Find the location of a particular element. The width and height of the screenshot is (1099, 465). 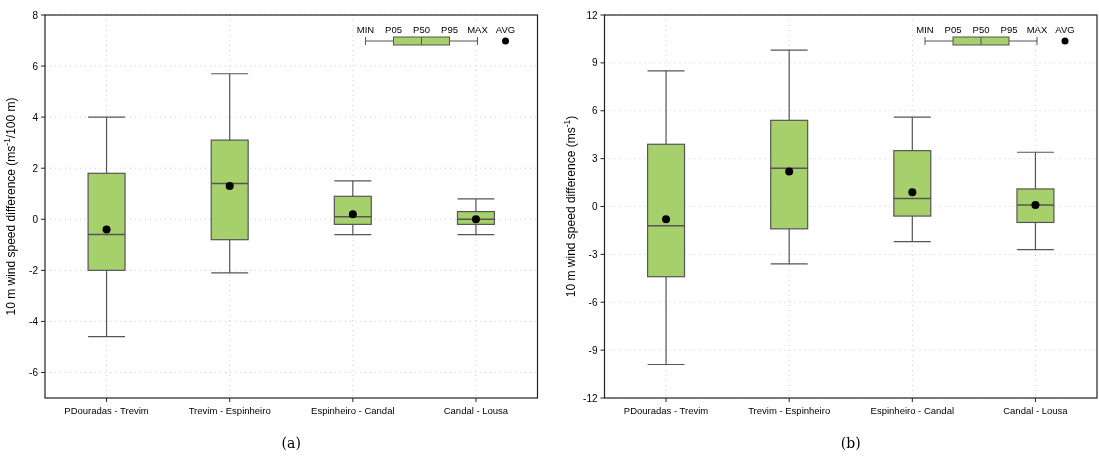

text: (b) is located at coordinates (850, 443).